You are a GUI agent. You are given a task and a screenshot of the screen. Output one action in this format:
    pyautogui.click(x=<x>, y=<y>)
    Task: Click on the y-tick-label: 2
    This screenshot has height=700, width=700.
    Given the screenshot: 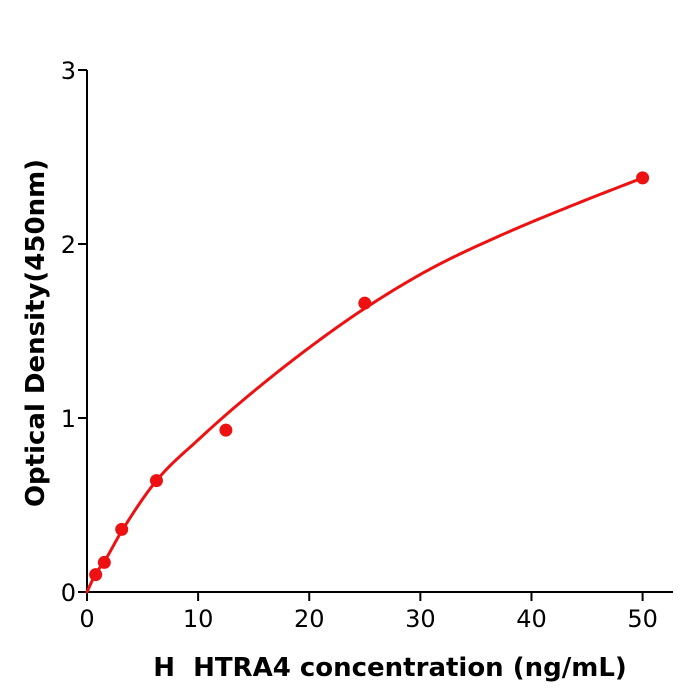 What is the action you would take?
    pyautogui.click(x=68, y=245)
    